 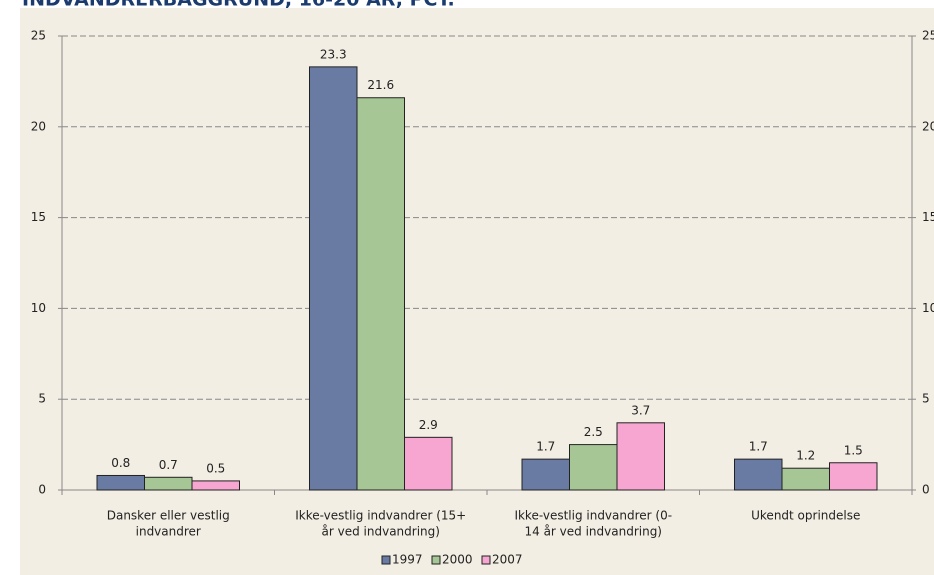 What do you see at coordinates (215, 468) in the screenshot?
I see `value-label: 0.5` at bounding box center [215, 468].